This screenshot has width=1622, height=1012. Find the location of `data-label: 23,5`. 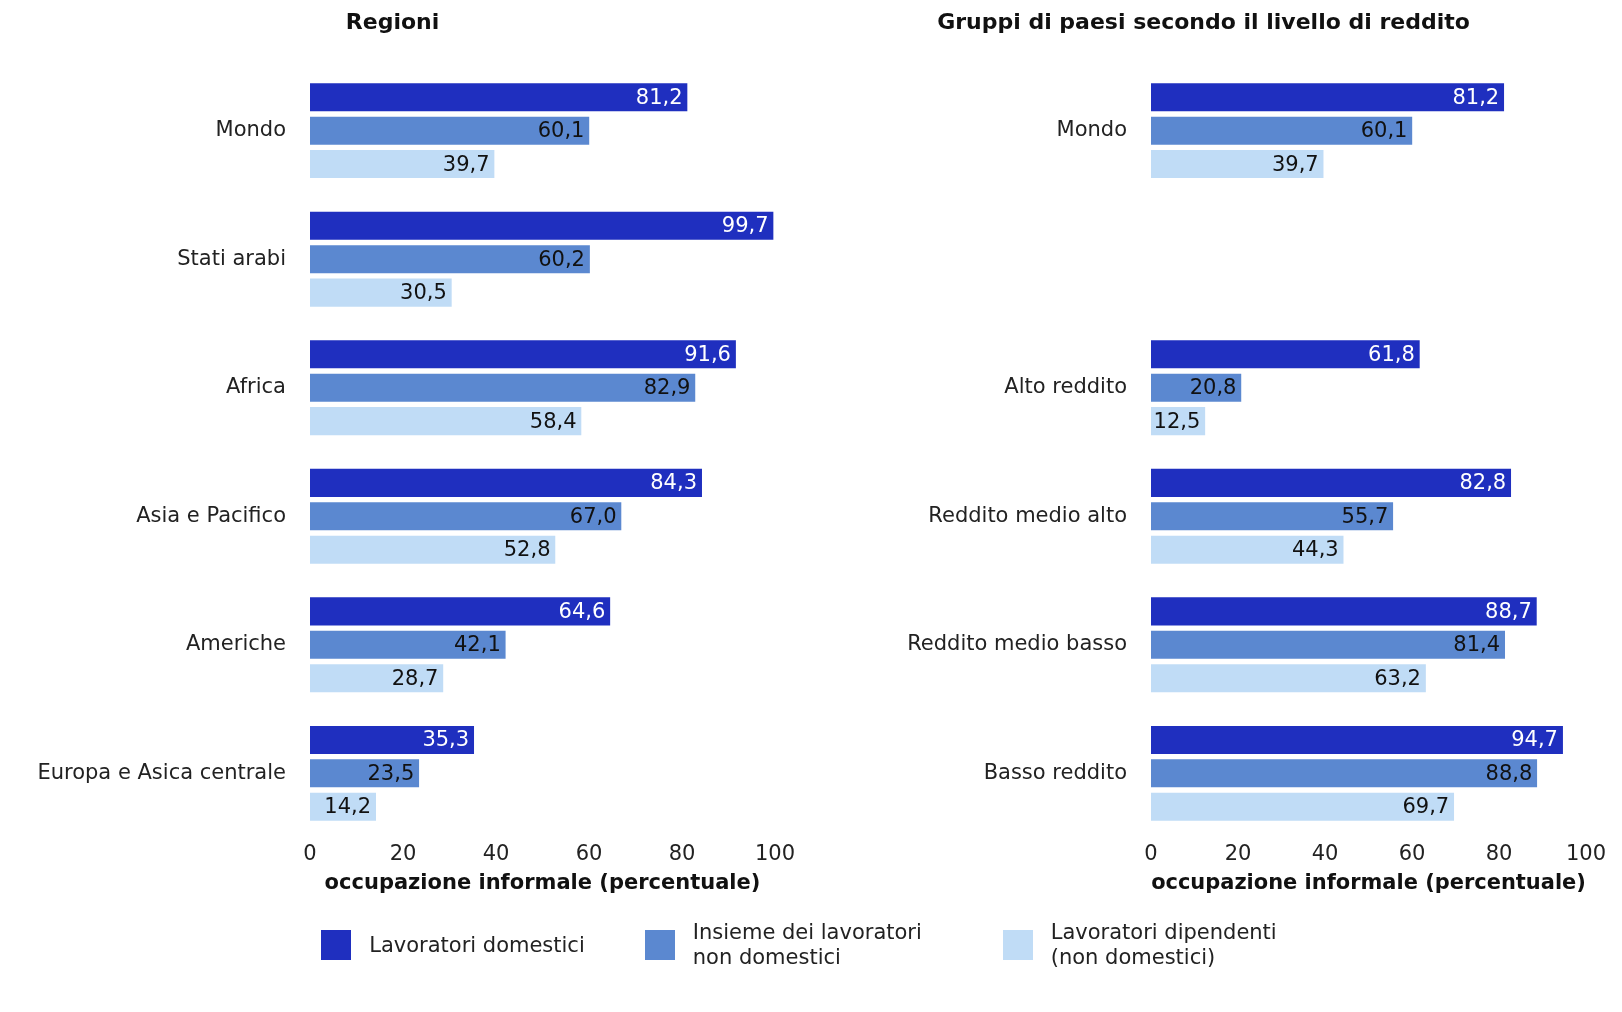

data-label: 23,5 is located at coordinates (391, 772).